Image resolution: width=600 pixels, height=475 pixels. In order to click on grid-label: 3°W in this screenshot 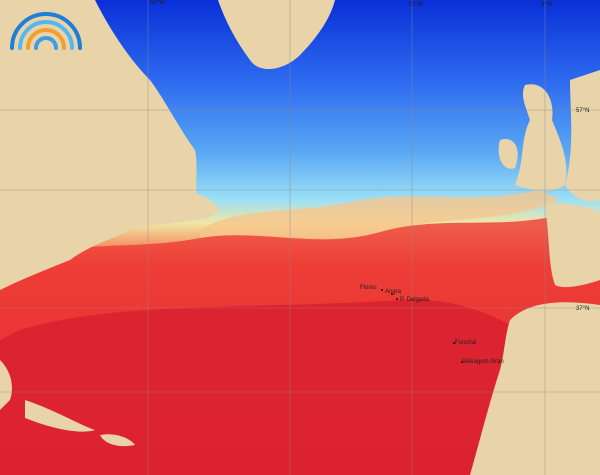, I will do `click(547, 5)`.